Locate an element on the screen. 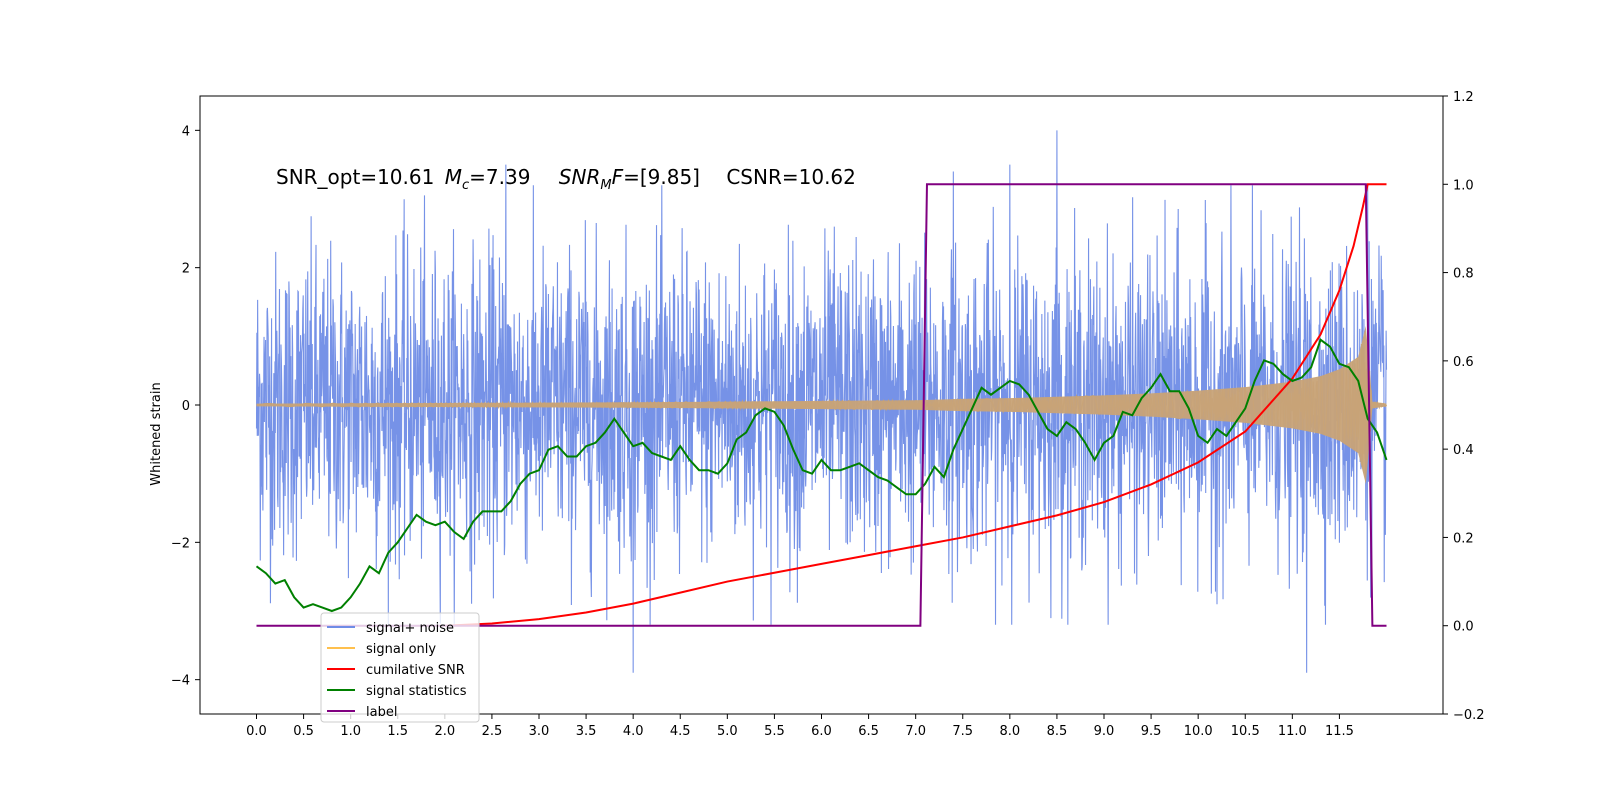 Image resolution: width=1600 pixels, height=800 pixels. x-tick-label: 10.0 is located at coordinates (1198, 731).